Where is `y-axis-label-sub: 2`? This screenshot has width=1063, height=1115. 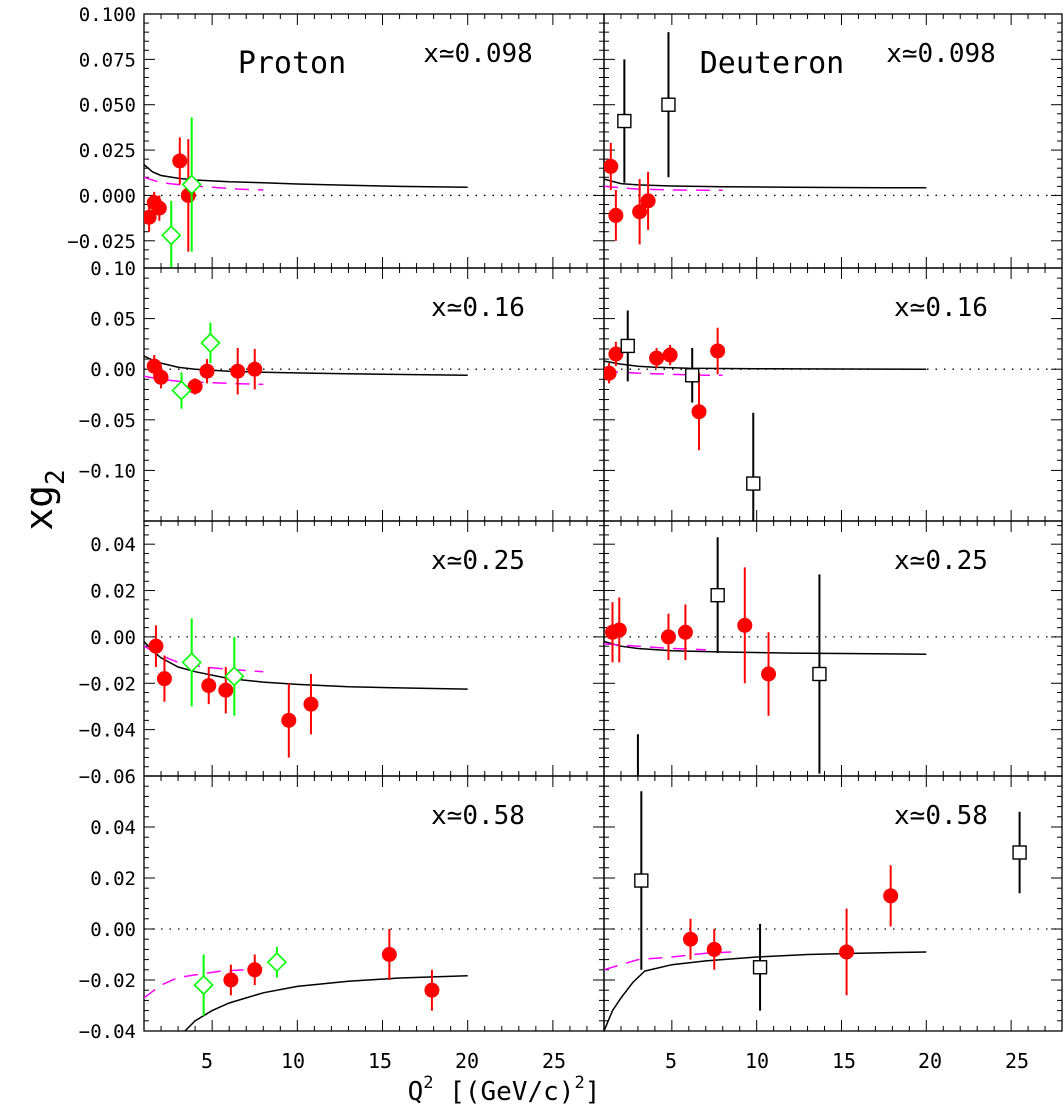 y-axis-label-sub: 2 is located at coordinates (56, 477).